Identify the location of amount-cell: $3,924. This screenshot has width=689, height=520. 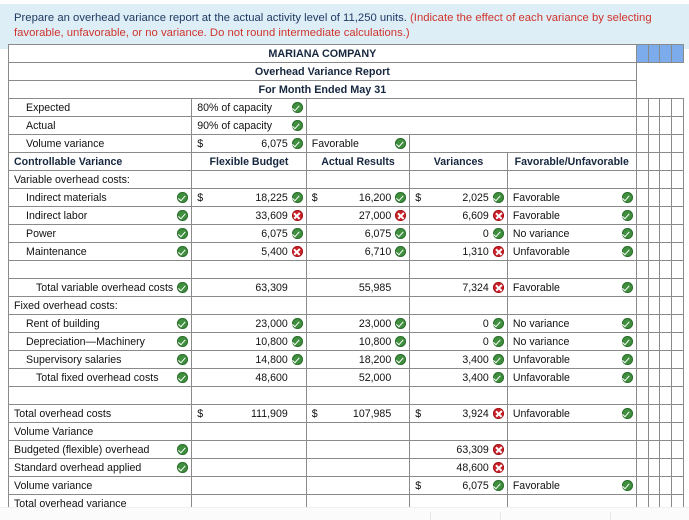
(458, 413).